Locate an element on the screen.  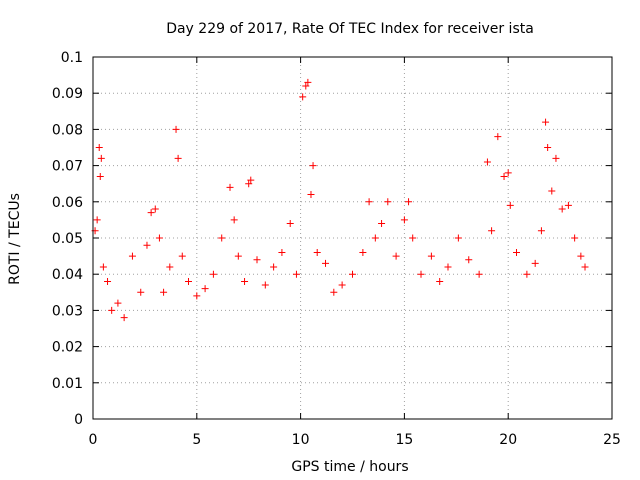
y-tick-label: 0.09 is located at coordinates (67, 94).